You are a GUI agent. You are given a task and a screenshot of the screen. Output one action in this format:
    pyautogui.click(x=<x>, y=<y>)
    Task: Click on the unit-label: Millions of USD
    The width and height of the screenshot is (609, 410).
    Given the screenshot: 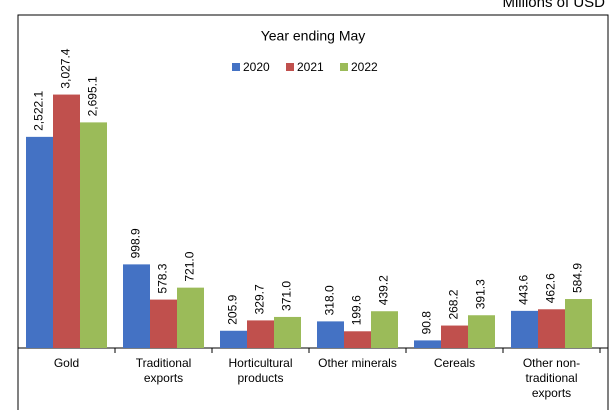 What is the action you would take?
    pyautogui.click(x=553, y=5)
    